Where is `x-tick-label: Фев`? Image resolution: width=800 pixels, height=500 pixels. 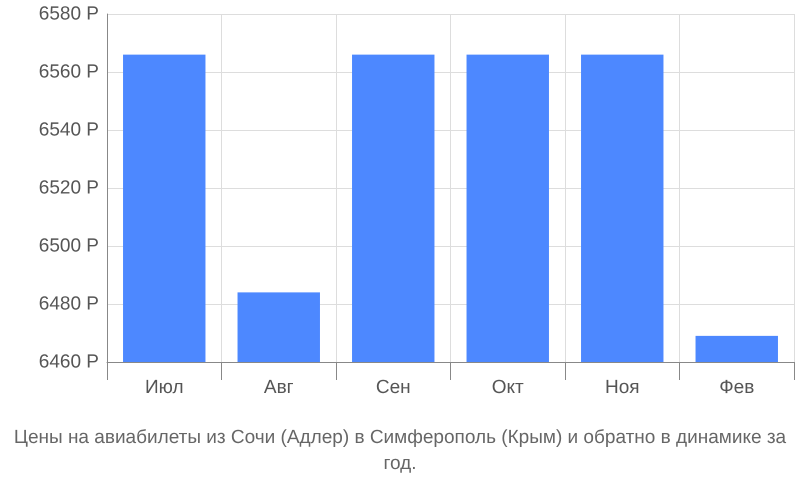 x-tick-label: Фев is located at coordinates (736, 387).